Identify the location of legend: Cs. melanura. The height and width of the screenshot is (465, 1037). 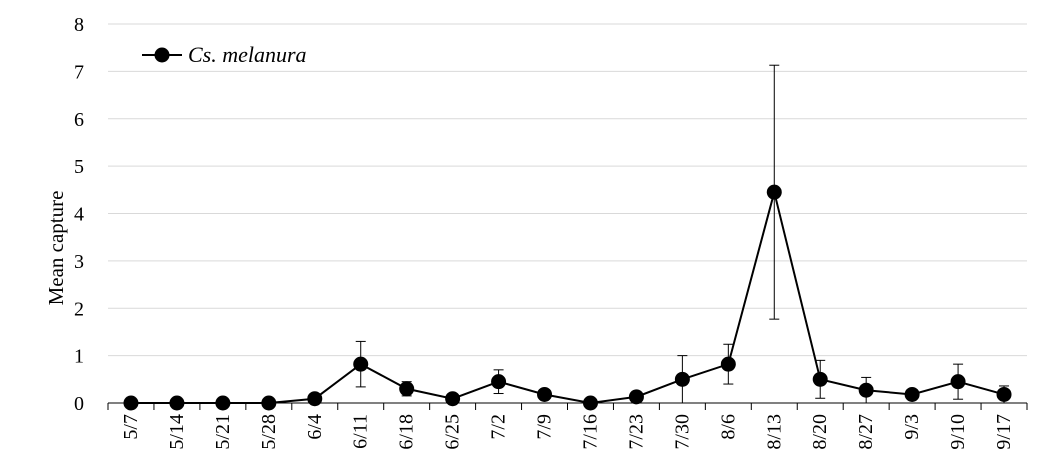
(224, 54).